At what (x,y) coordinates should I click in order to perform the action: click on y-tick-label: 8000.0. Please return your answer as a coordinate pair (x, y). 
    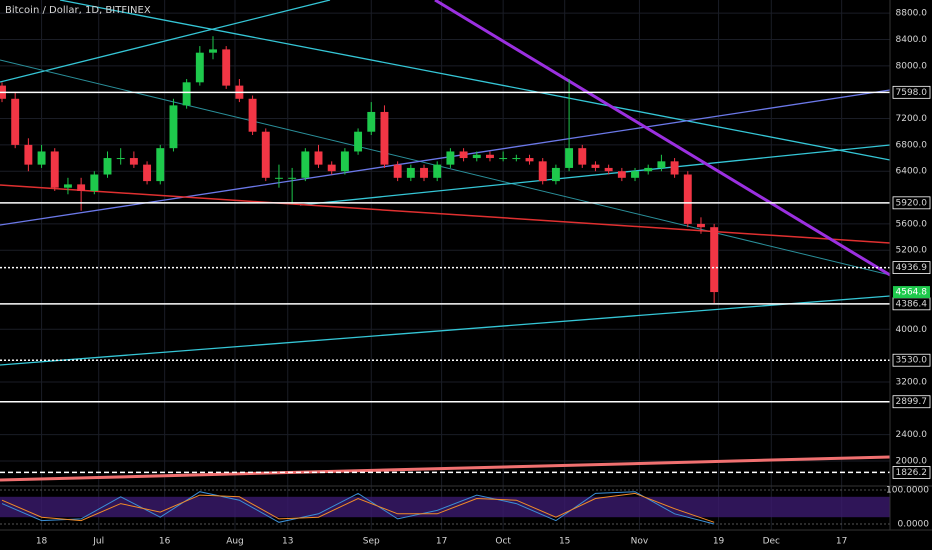
    Looking at the image, I should click on (912, 66).